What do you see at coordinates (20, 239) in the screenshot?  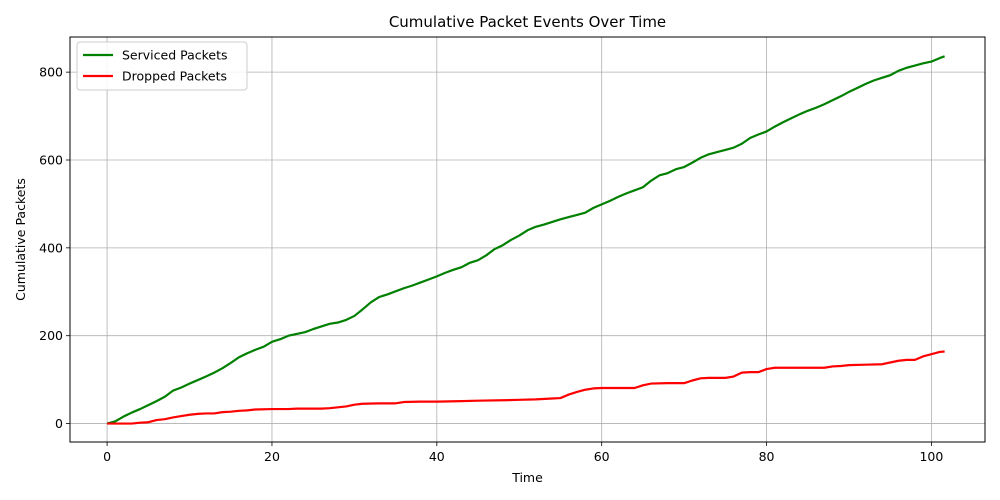 I see `y-axis-label: Cumulative Packets` at bounding box center [20, 239].